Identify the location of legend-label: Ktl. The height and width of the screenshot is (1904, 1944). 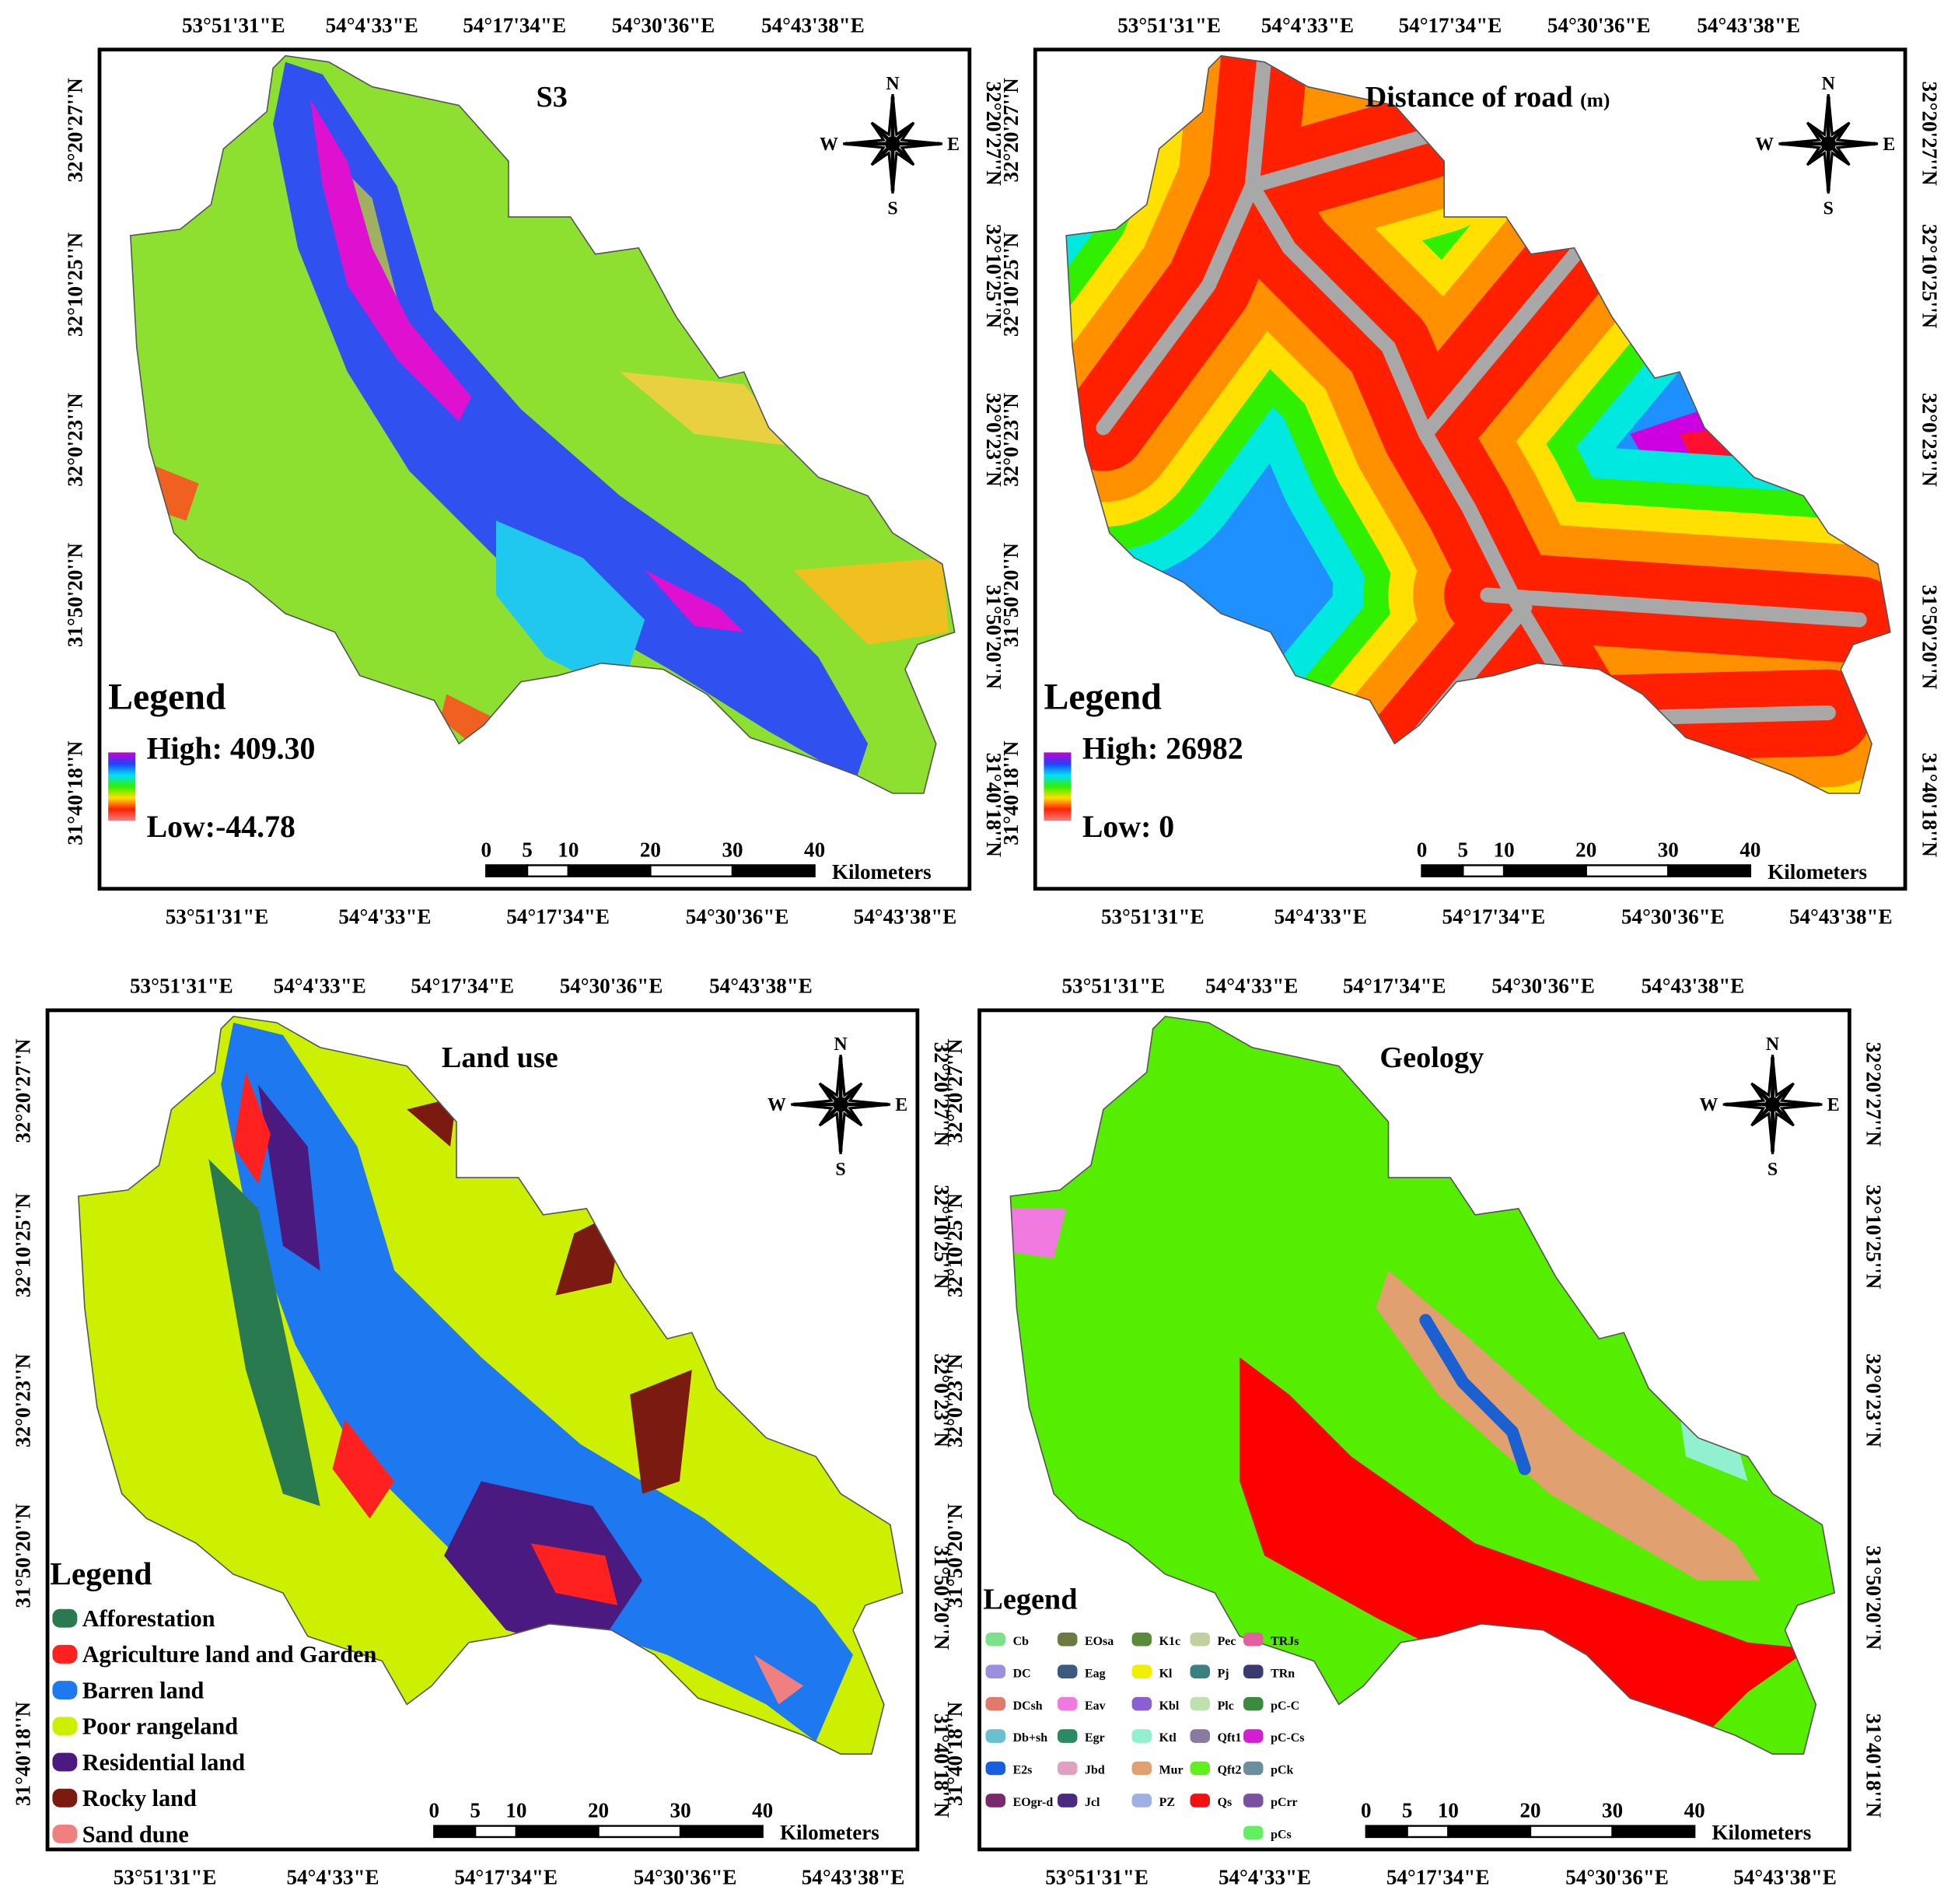
(1168, 1738).